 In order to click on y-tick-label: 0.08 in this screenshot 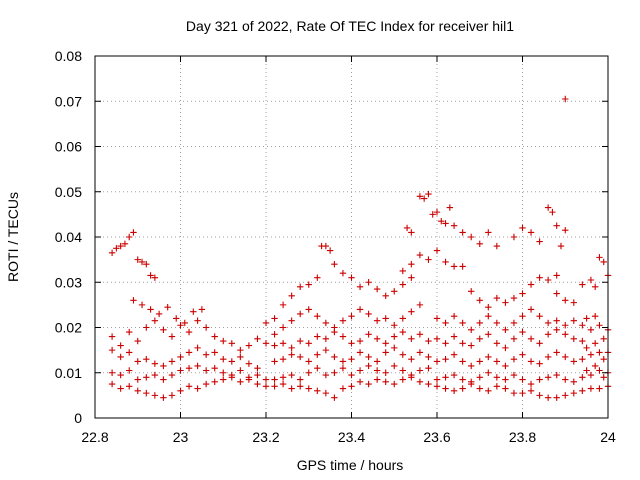, I will do `click(68, 56)`.